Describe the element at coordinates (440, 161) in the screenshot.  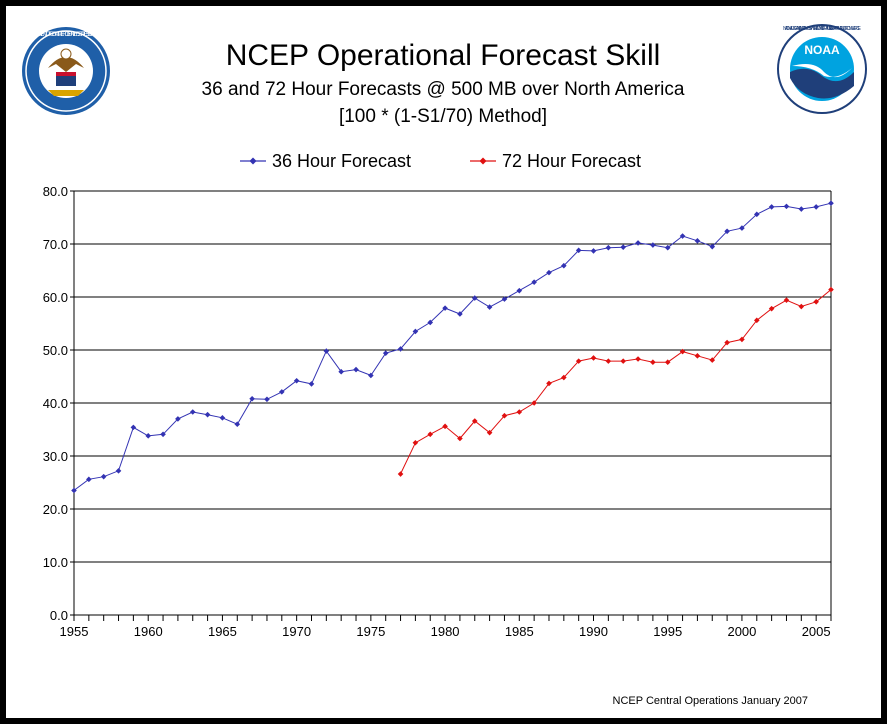
I see `legend: 36 Hour Forecast 72 Hour Forecast` at that location.